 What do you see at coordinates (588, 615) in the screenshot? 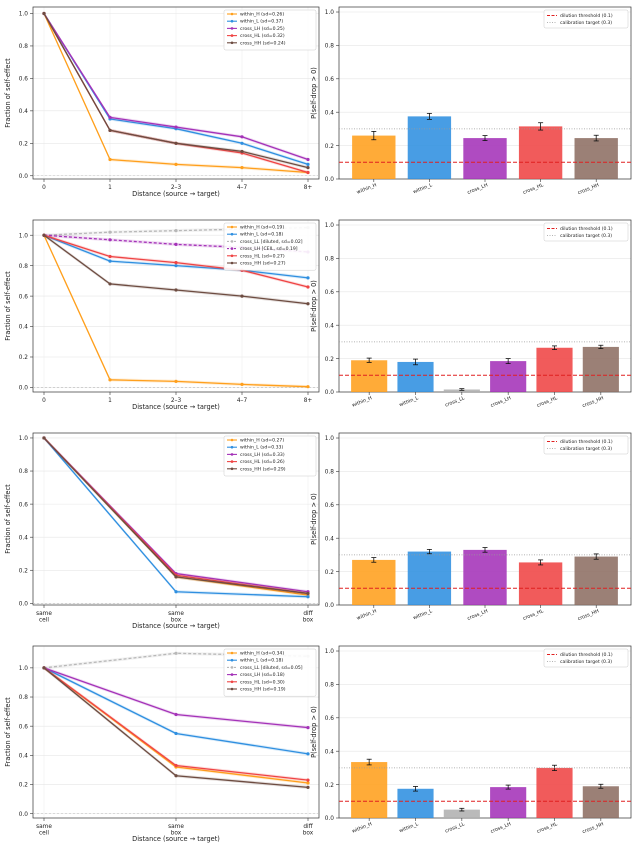
I see `category-label-4: cross_HH` at bounding box center [588, 615].